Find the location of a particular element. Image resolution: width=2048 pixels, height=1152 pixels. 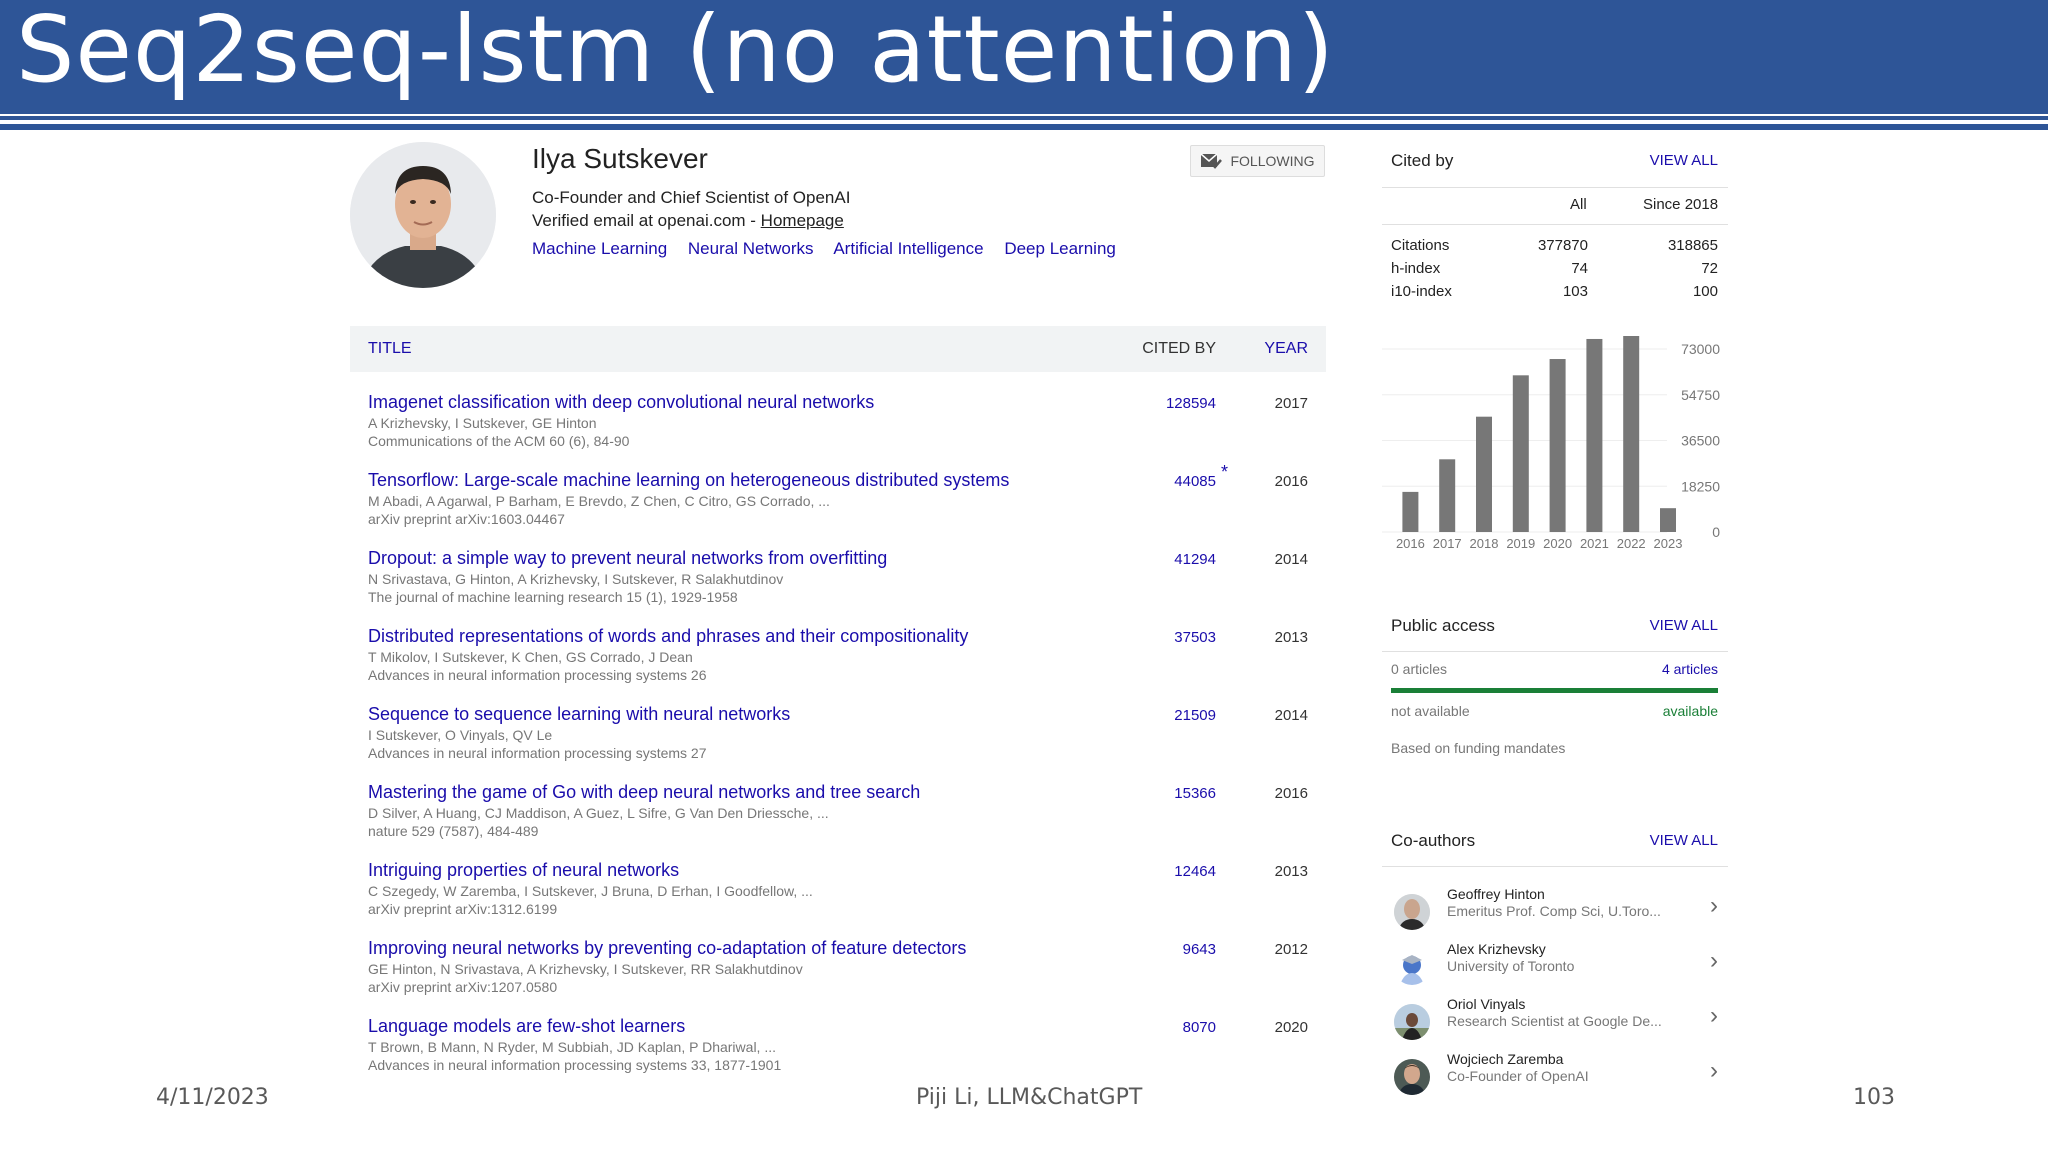

article-year: 2014 is located at coordinates (1291, 559).